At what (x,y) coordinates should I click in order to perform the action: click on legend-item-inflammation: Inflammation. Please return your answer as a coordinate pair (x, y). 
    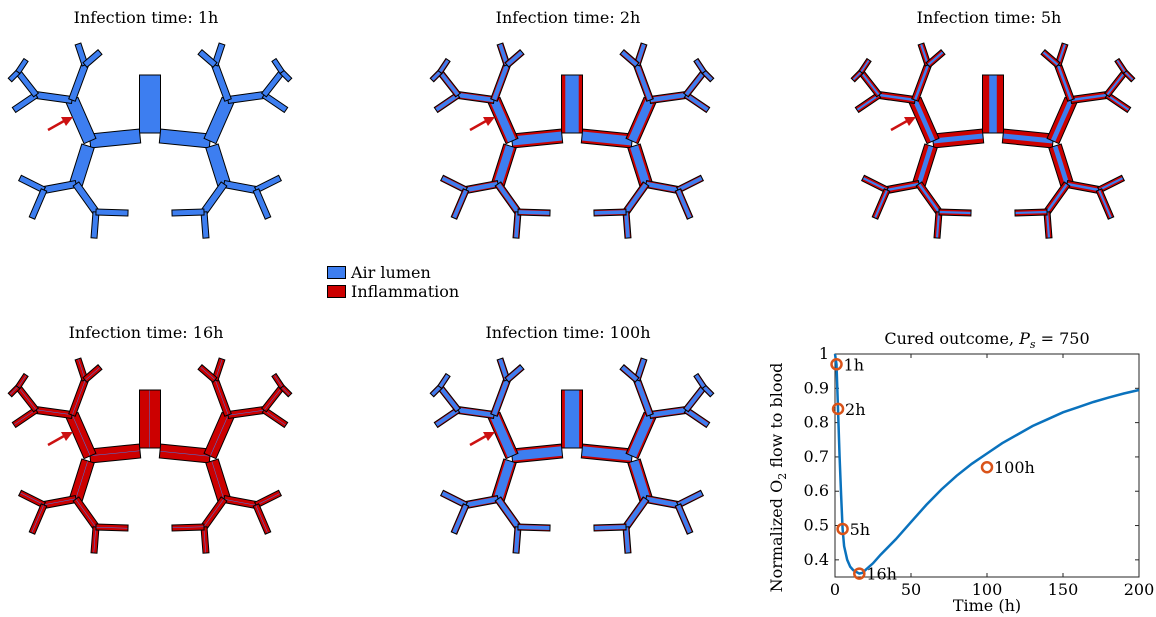
    Looking at the image, I should click on (393, 291).